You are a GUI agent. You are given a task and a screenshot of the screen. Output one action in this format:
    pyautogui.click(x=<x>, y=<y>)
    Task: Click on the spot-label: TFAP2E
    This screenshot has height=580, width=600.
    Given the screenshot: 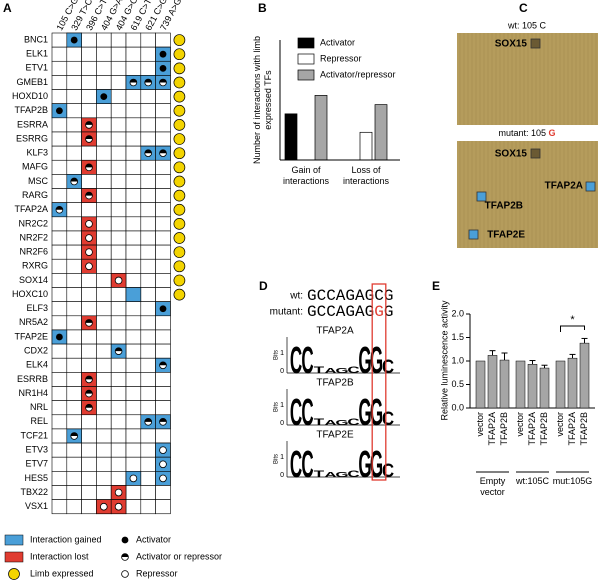 What is the action you would take?
    pyautogui.click(x=506, y=235)
    